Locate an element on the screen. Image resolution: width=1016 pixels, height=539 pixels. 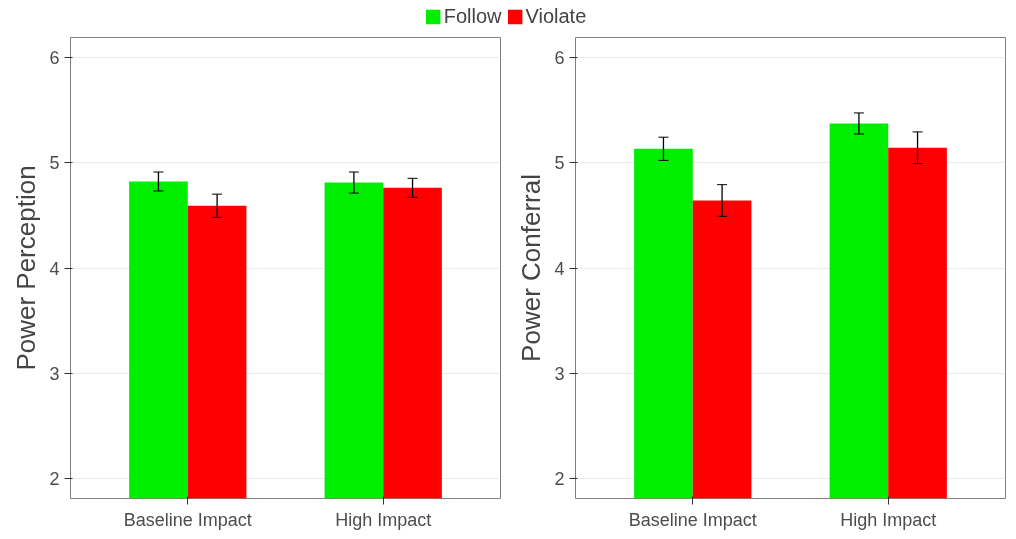
y-axis-title: Power Conferral is located at coordinates (531, 268).